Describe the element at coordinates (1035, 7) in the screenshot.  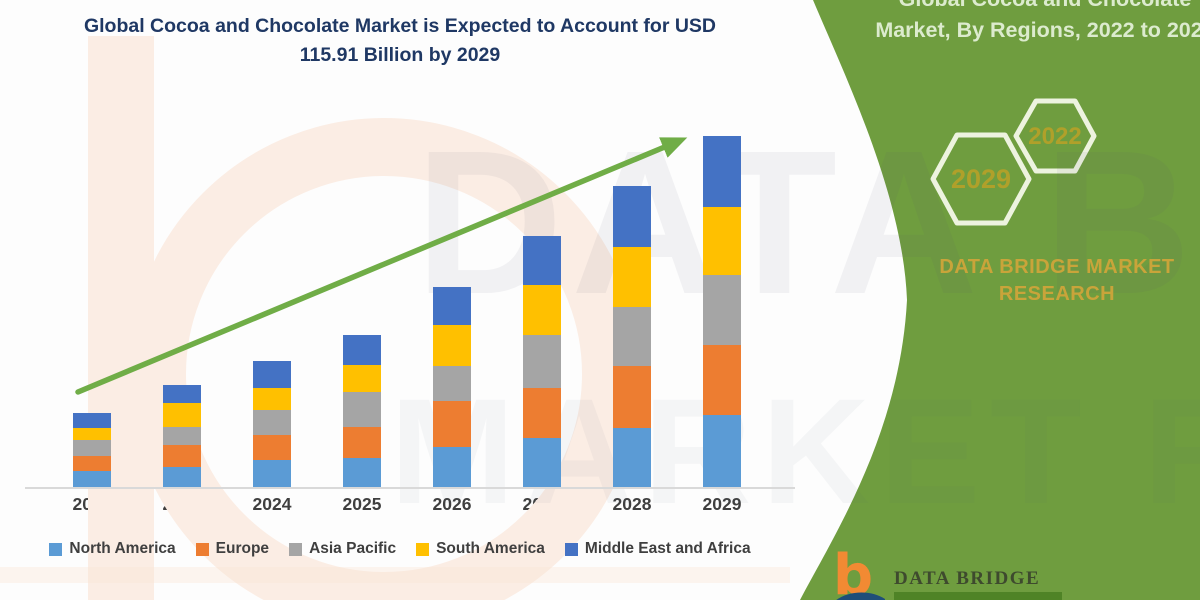
I see `side-panel-title-line1: Global Cocoa and Chocolate` at that location.